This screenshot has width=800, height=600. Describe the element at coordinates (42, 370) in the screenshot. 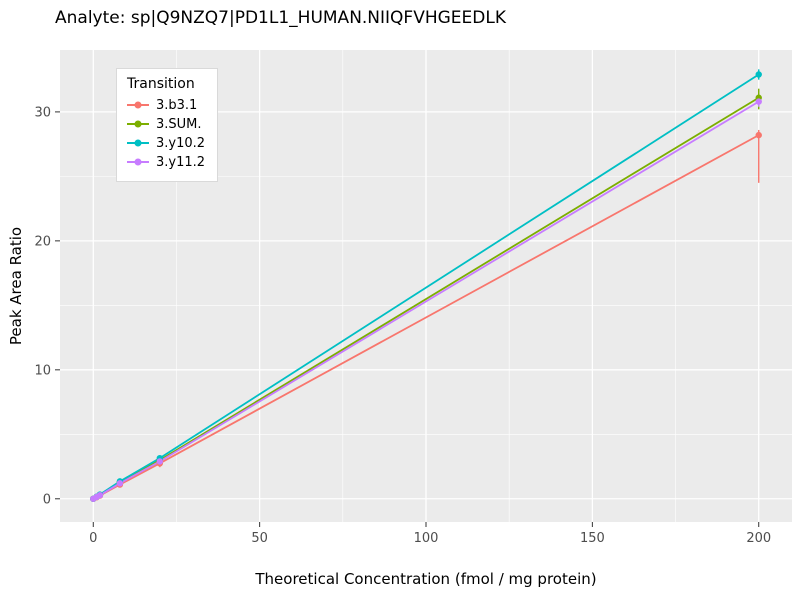

I see `y-tick-label: 10` at that location.